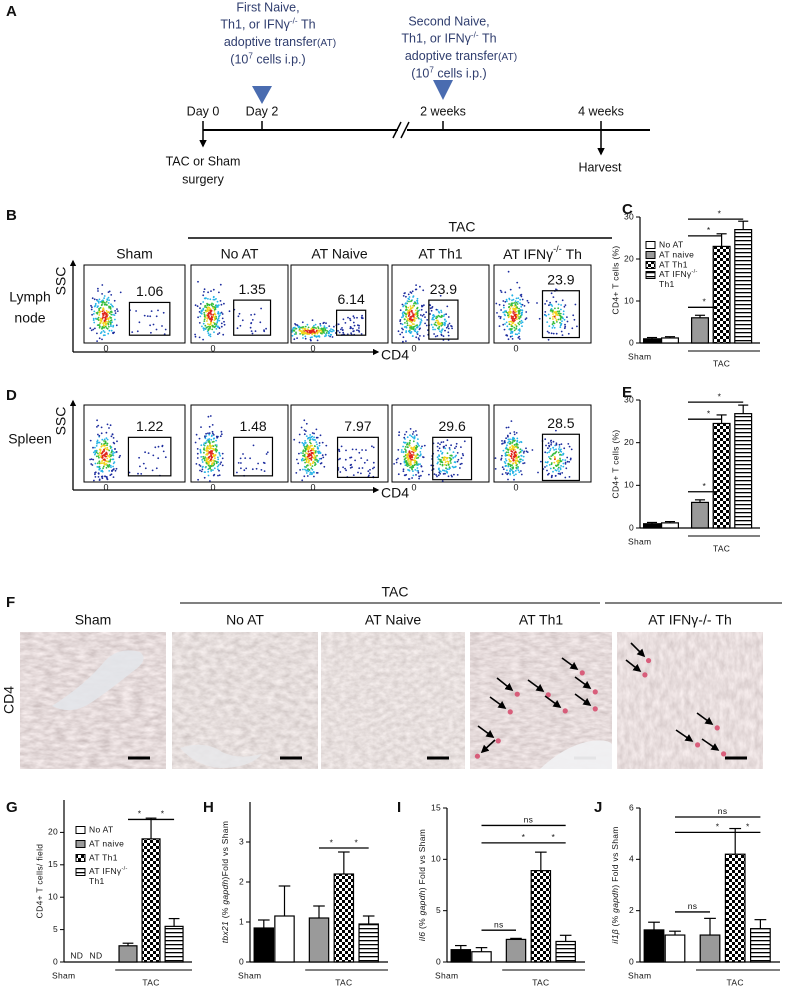  I want to click on tissue-image, so click(393, 700).